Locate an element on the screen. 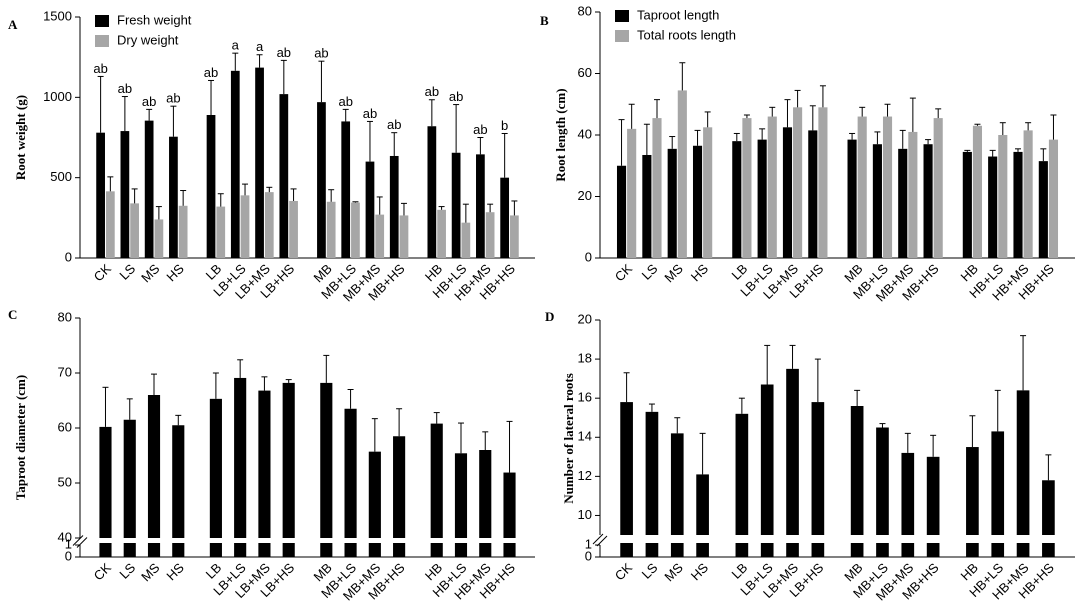  x-tick-label: MS is located at coordinates (673, 273).